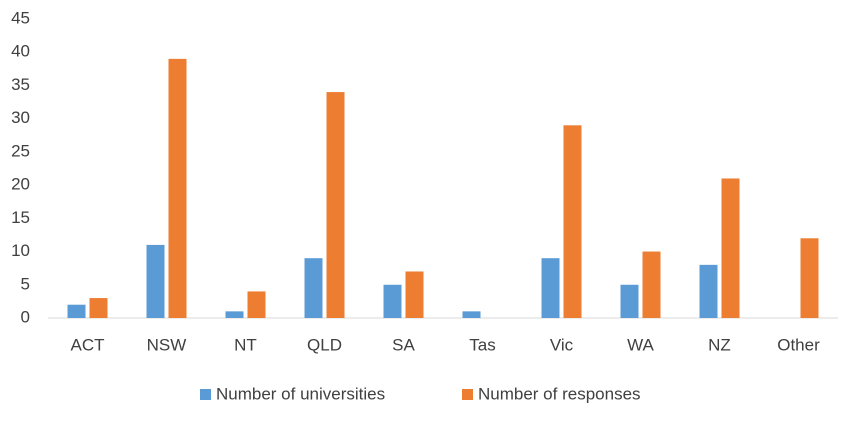 The image size is (850, 421). What do you see at coordinates (482, 344) in the screenshot?
I see `x-tick-label: Tas` at bounding box center [482, 344].